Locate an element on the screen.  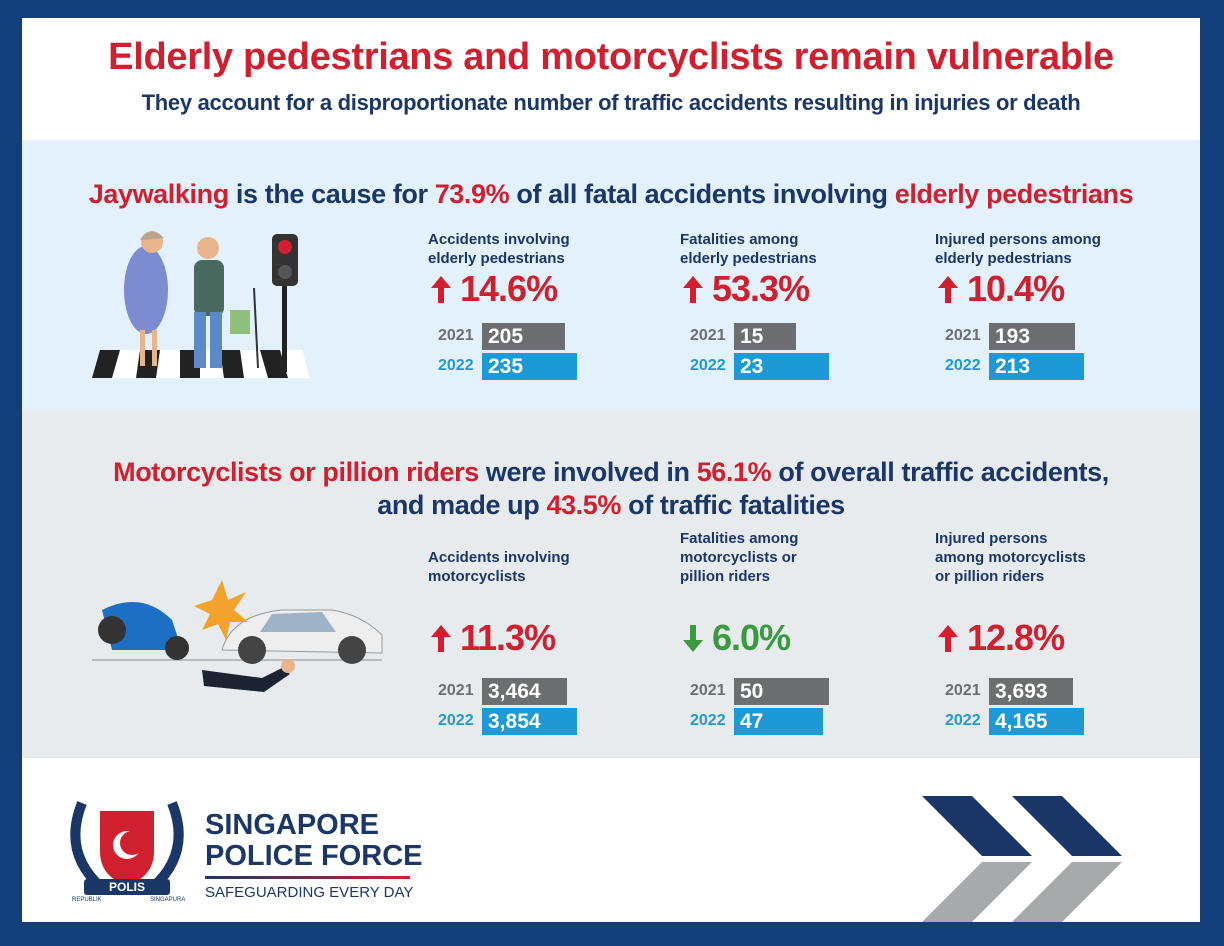
headline-segment: is the cause for is located at coordinates (331, 194).